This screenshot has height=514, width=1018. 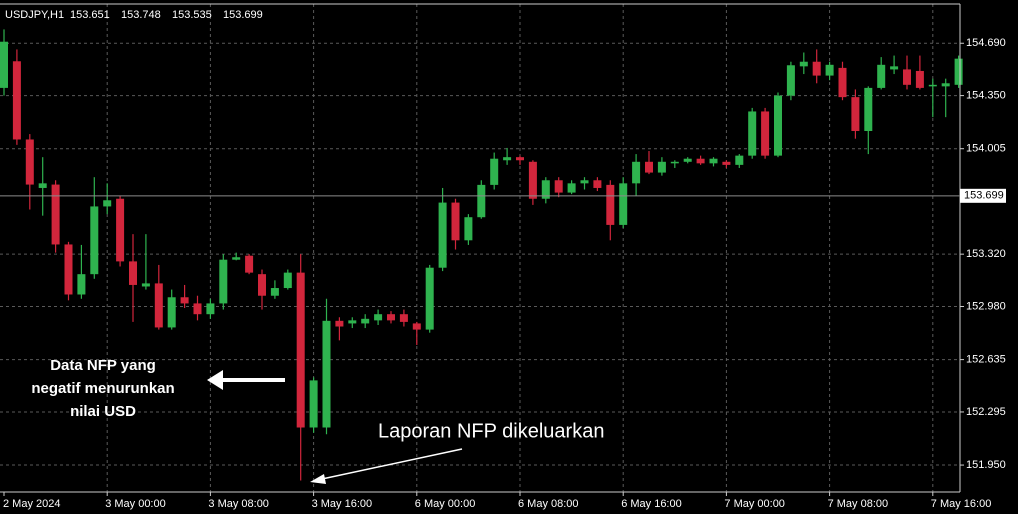 I want to click on y-tick-label: 152.295, so click(x=986, y=412).